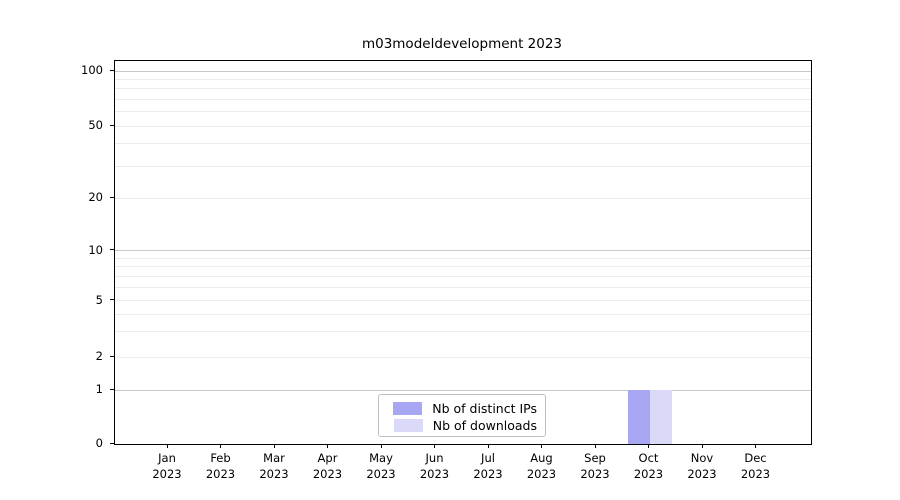 The image size is (900, 500). Describe the element at coordinates (99, 389) in the screenshot. I see `y-tick-label: 1` at that location.